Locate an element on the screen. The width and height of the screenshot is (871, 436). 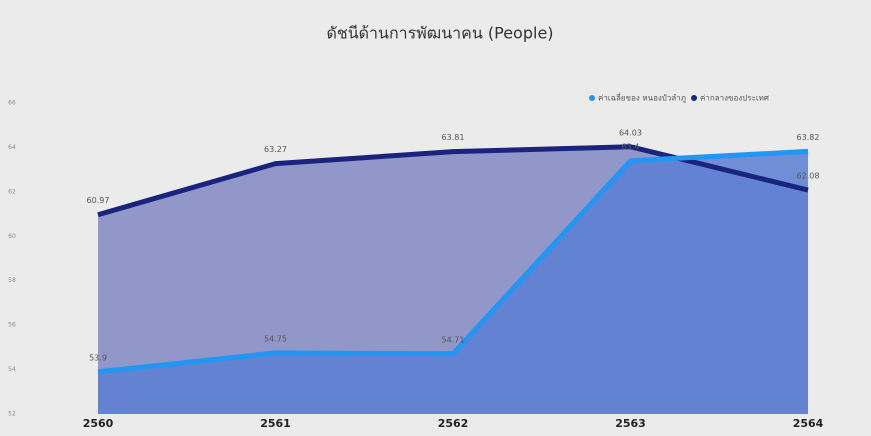
value-label: 54.75 is located at coordinates (275, 338).